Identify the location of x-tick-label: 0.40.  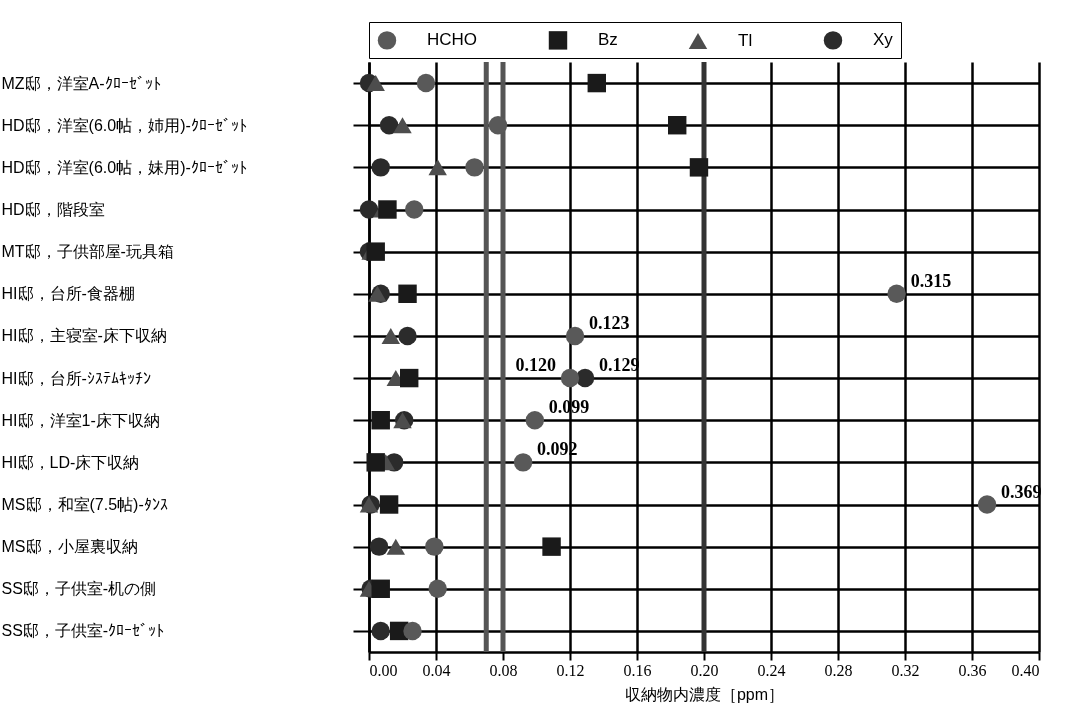
(1025, 670).